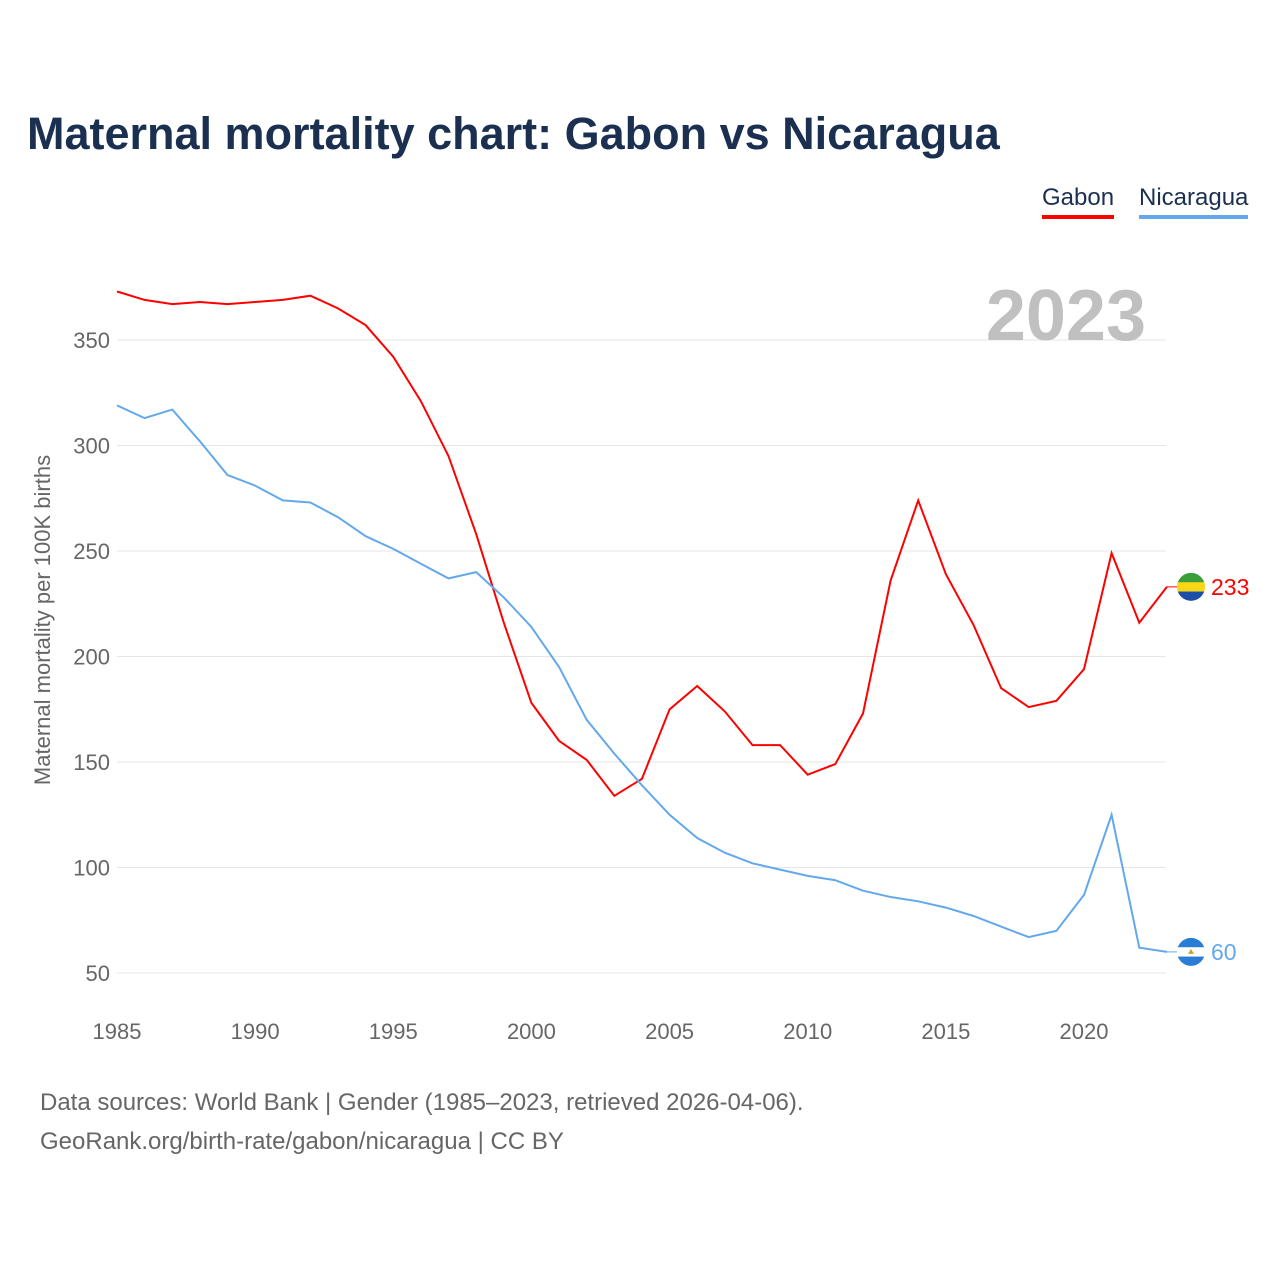 This screenshot has height=1280, width=1280. What do you see at coordinates (91, 551) in the screenshot?
I see `y-tick-label: 250` at bounding box center [91, 551].